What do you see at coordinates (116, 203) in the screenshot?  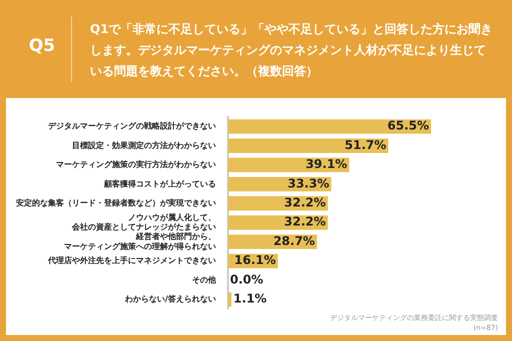 I see `y-tick-label: 安定的な集客（リード・登録者数など）が実現できない` at bounding box center [116, 203].